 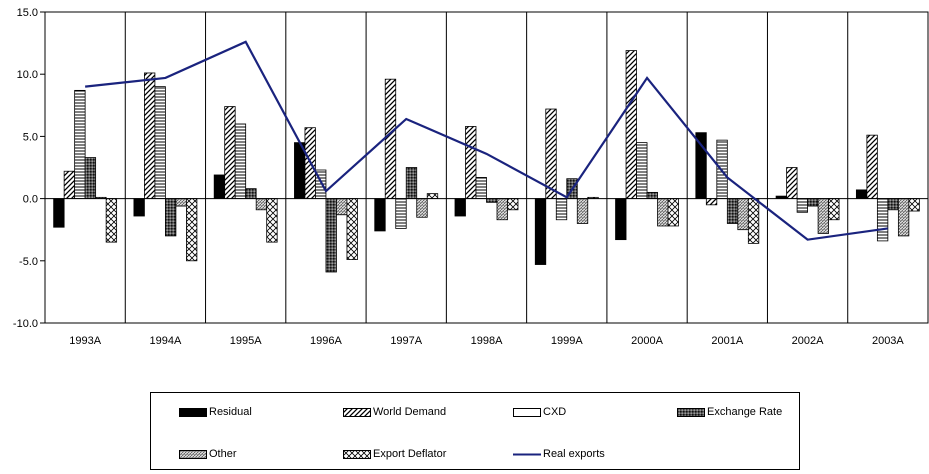 What do you see at coordinates (410, 412) in the screenshot?
I see `legend-label: World Demand` at bounding box center [410, 412].